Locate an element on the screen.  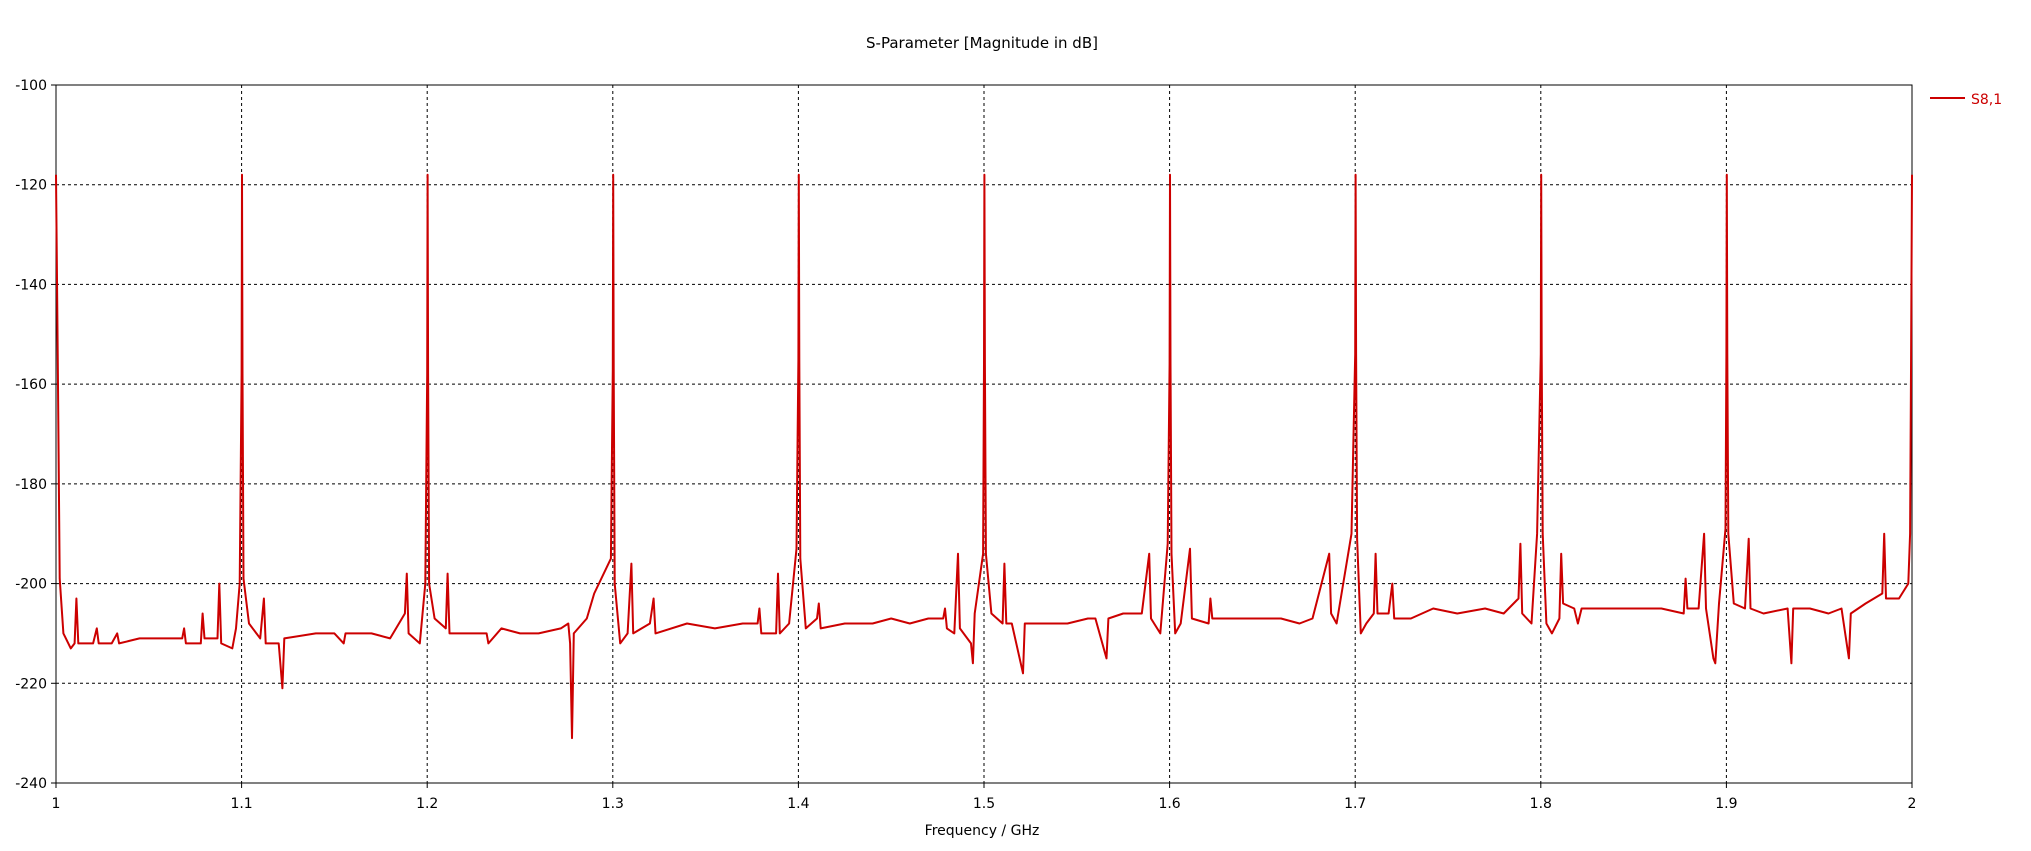
x-axis: 1 1.1 1.2 1.3 1.4 1.5 1.6 1.7 1.8 1.9 2 is located at coordinates (984, 797).